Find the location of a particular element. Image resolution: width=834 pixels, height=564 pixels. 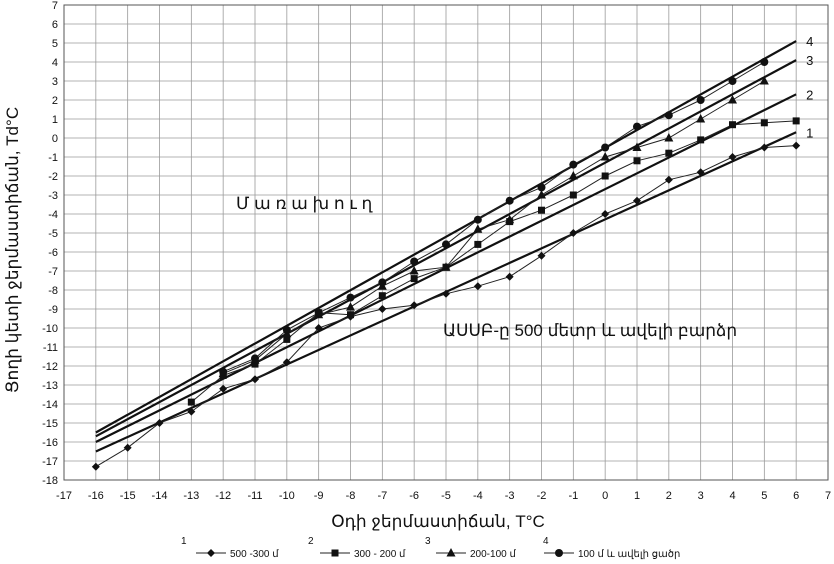

x-tick-label: -15 is located at coordinates (128, 496).